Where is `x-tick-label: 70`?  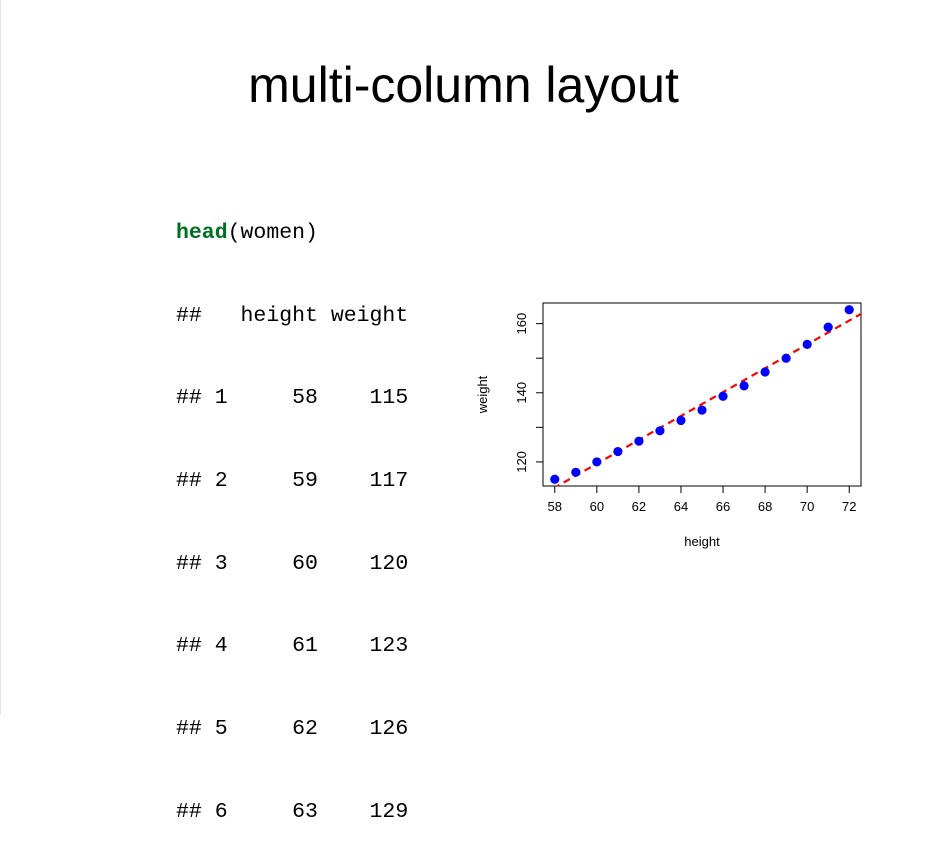 x-tick-label: 70 is located at coordinates (807, 506).